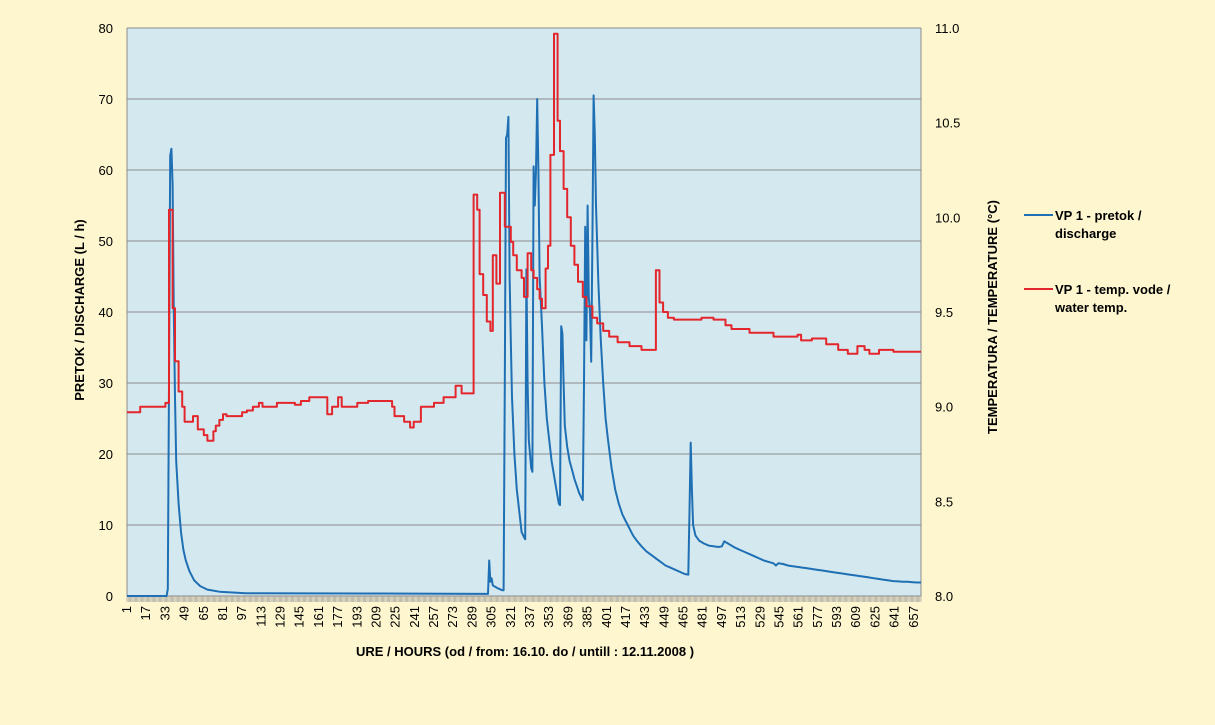  What do you see at coordinates (1085, 233) in the screenshot?
I see `legend-label-discharge-line2: discharge` at bounding box center [1085, 233].